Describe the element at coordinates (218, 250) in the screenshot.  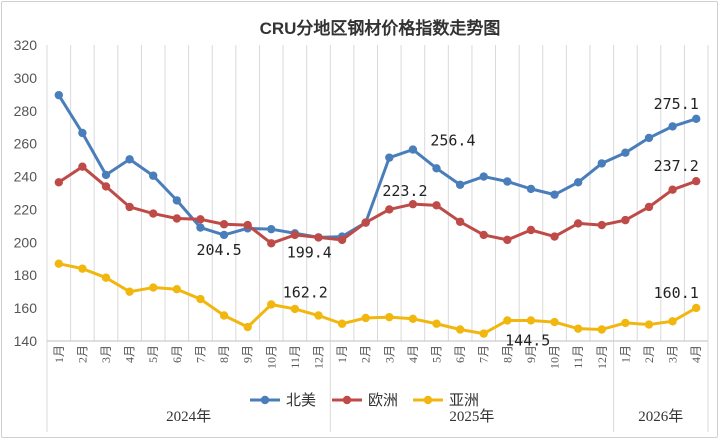
I see `data-label: 204.5` at that location.